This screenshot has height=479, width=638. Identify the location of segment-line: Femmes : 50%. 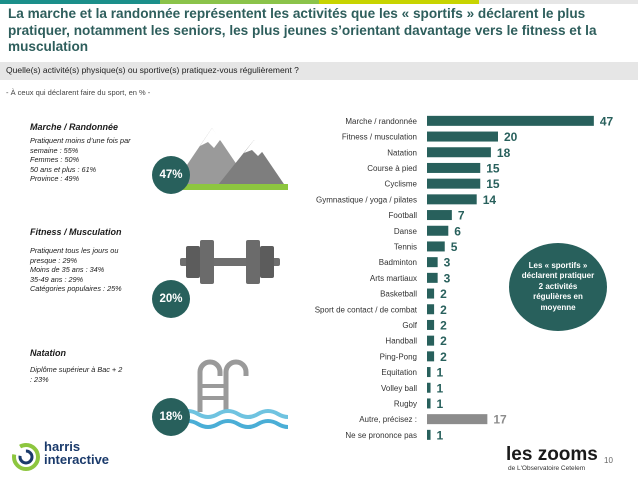
(55, 160).